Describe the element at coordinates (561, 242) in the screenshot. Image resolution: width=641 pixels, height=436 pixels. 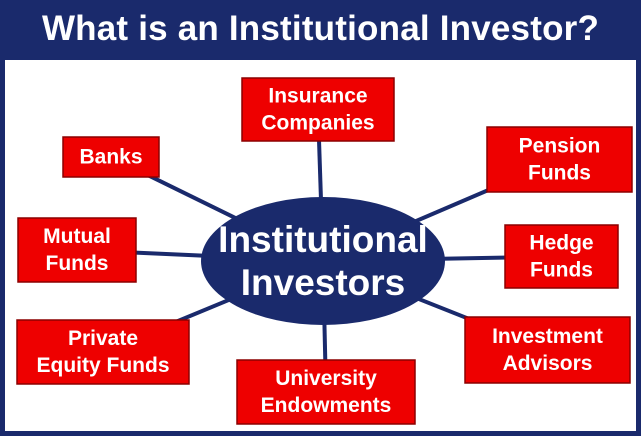
I see `box-hedge-funds-label: Hedge` at that location.